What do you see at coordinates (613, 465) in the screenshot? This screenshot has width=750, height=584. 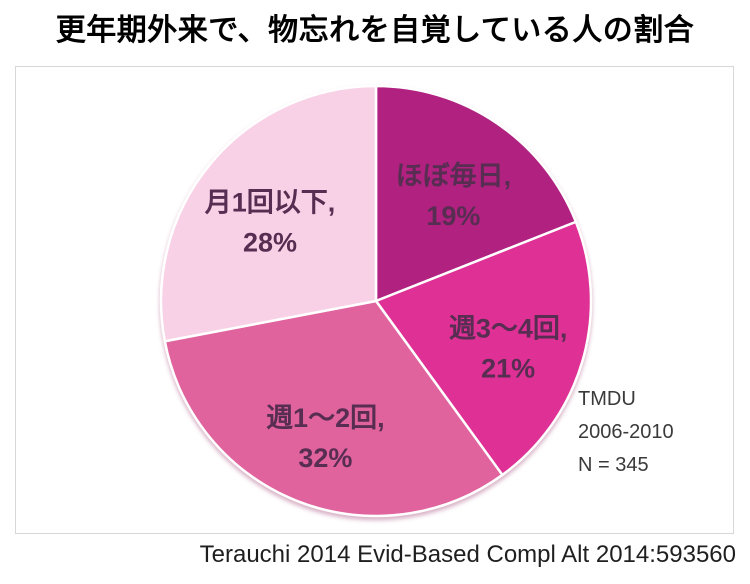 I see `annotation-line-n: N = 345` at bounding box center [613, 465].